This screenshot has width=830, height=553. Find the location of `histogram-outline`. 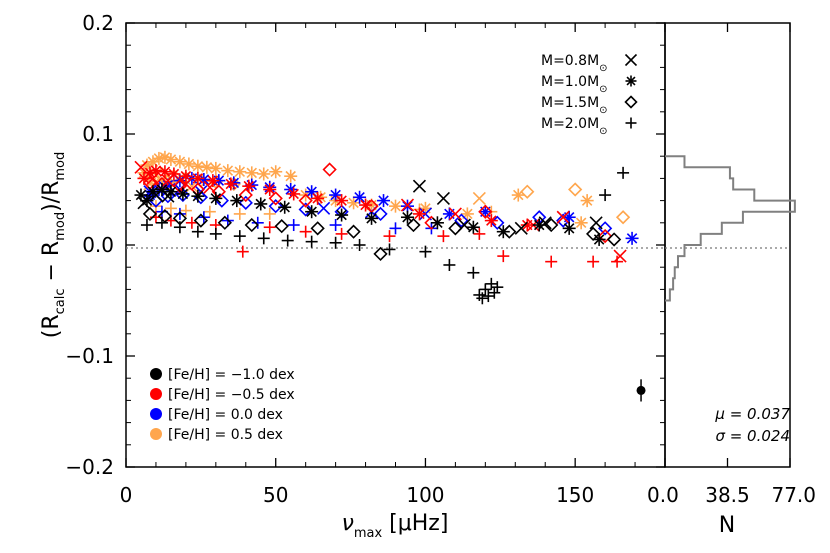

histogram-outline is located at coordinates (730, 228).